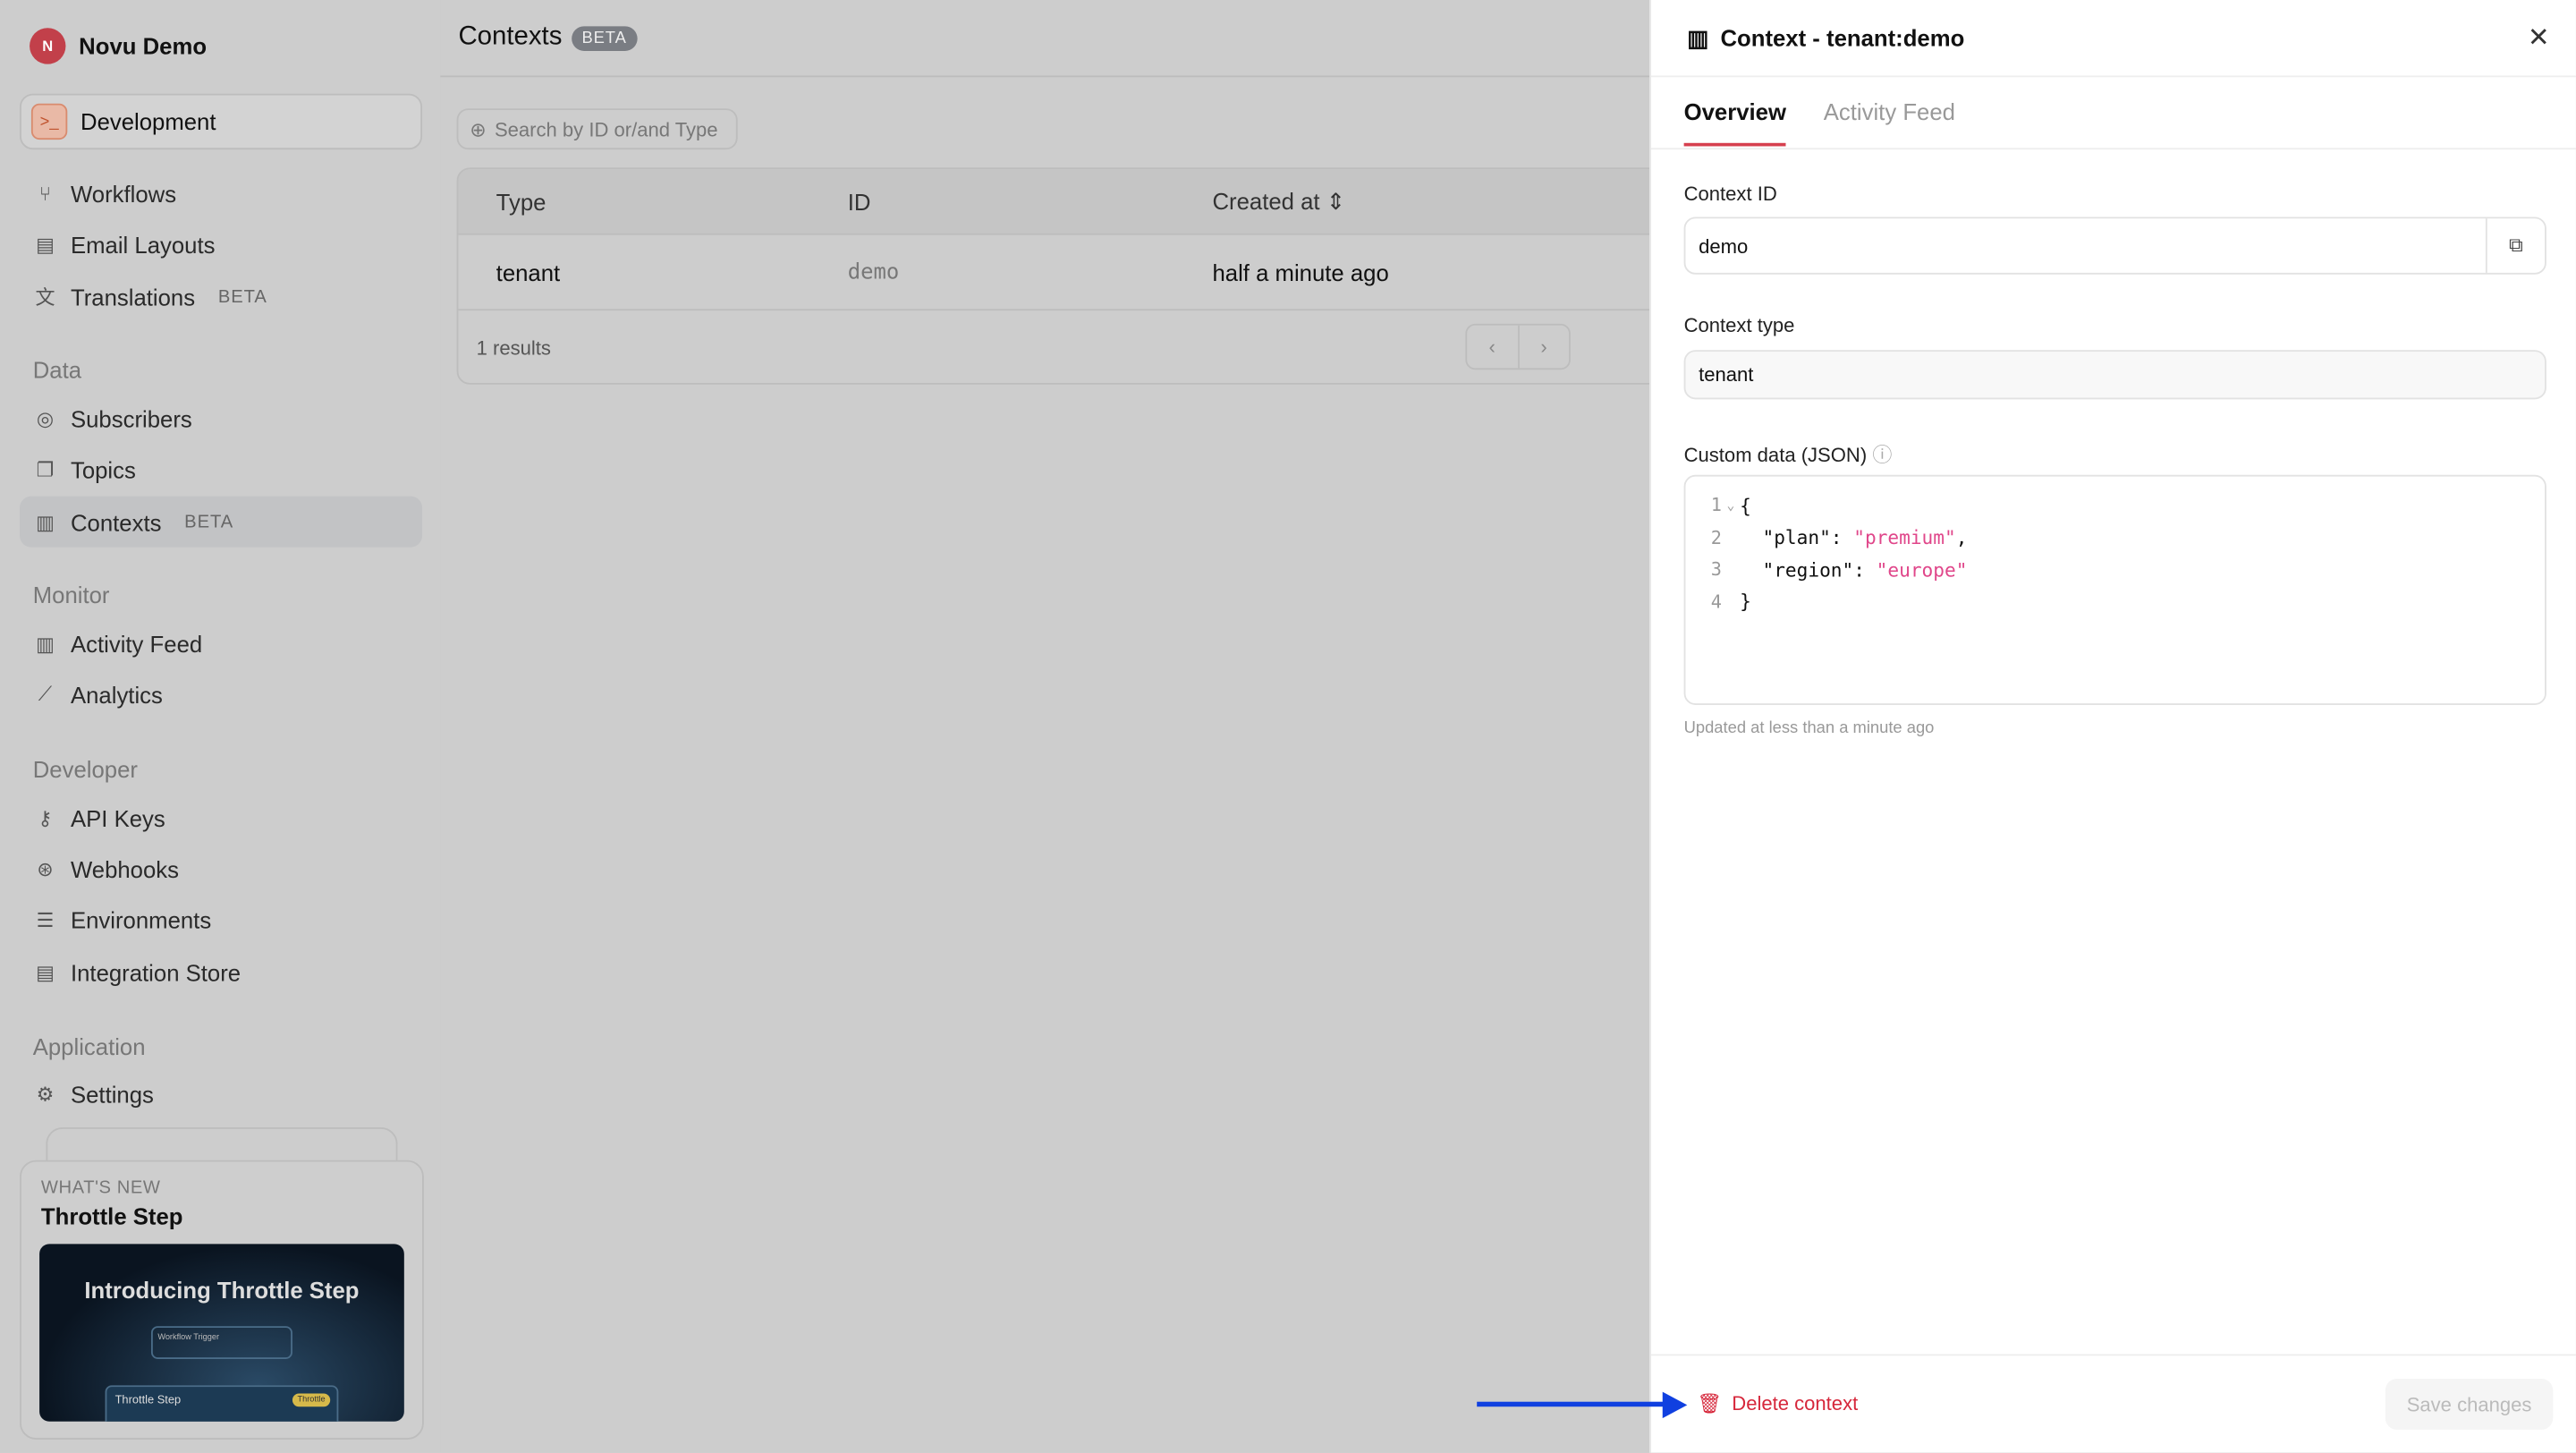 The width and height of the screenshot is (2576, 1453). I want to click on sidebar-item-webhooks: ⊛ Webhooks, so click(221, 868).